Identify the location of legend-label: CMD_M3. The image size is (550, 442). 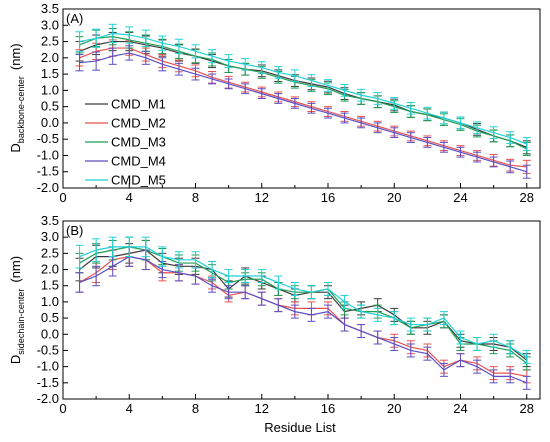
(138, 142).